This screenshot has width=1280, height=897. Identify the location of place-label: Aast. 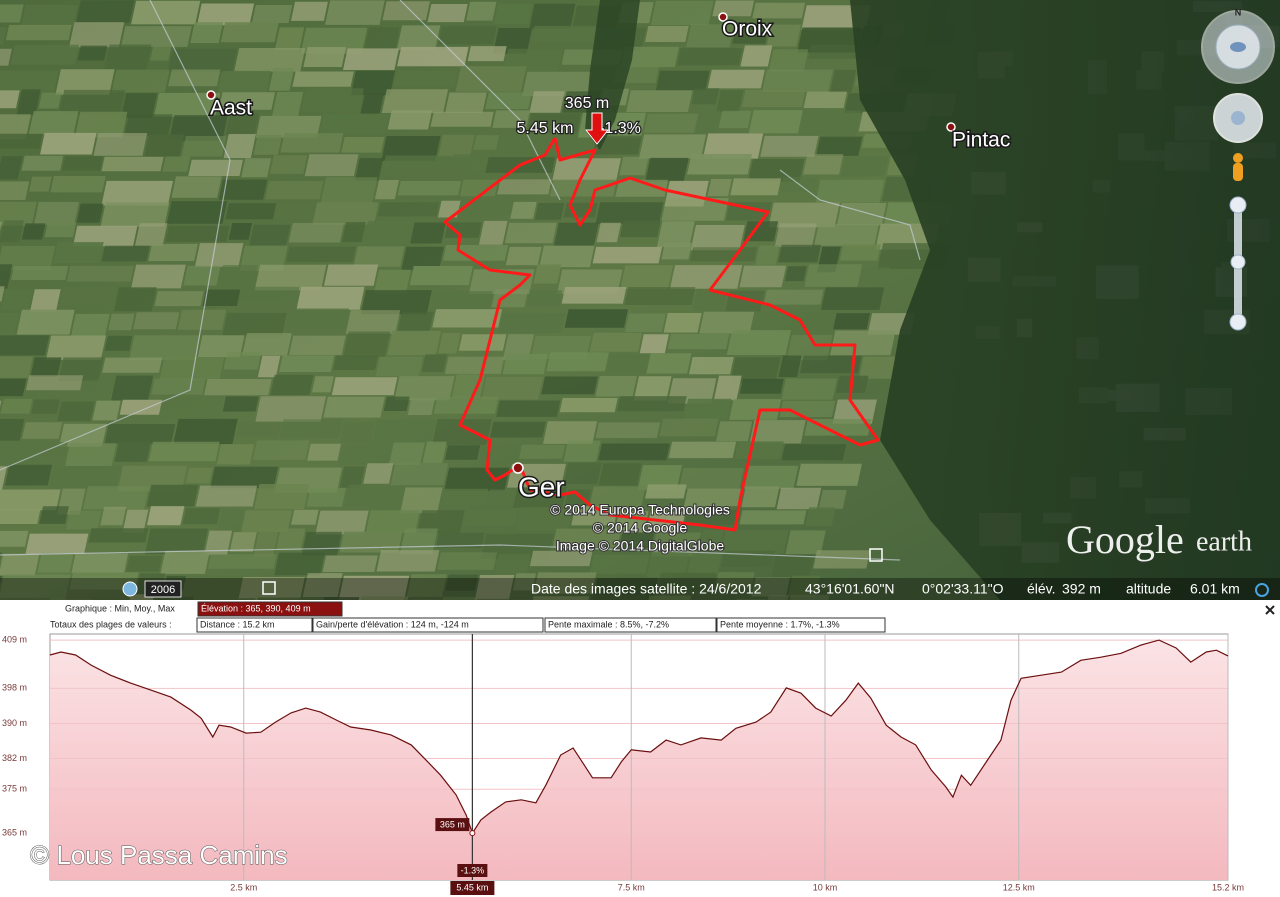
(231, 108).